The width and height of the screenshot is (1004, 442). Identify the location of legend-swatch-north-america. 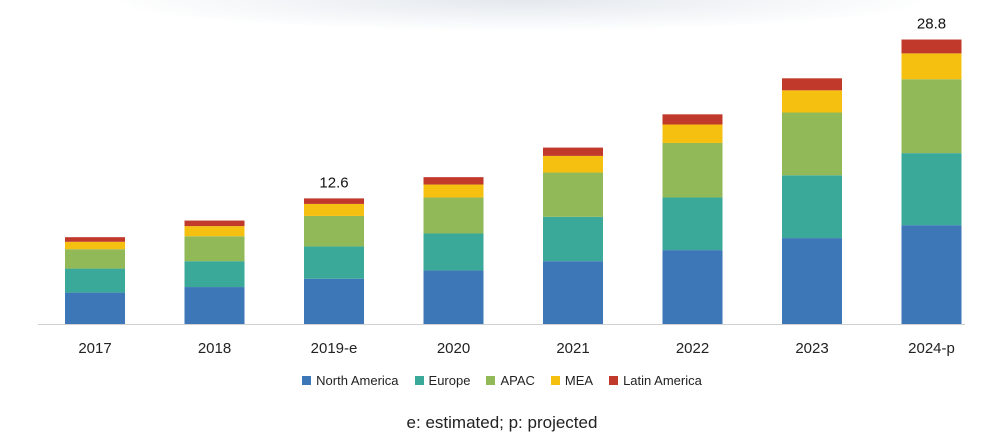
(307, 380).